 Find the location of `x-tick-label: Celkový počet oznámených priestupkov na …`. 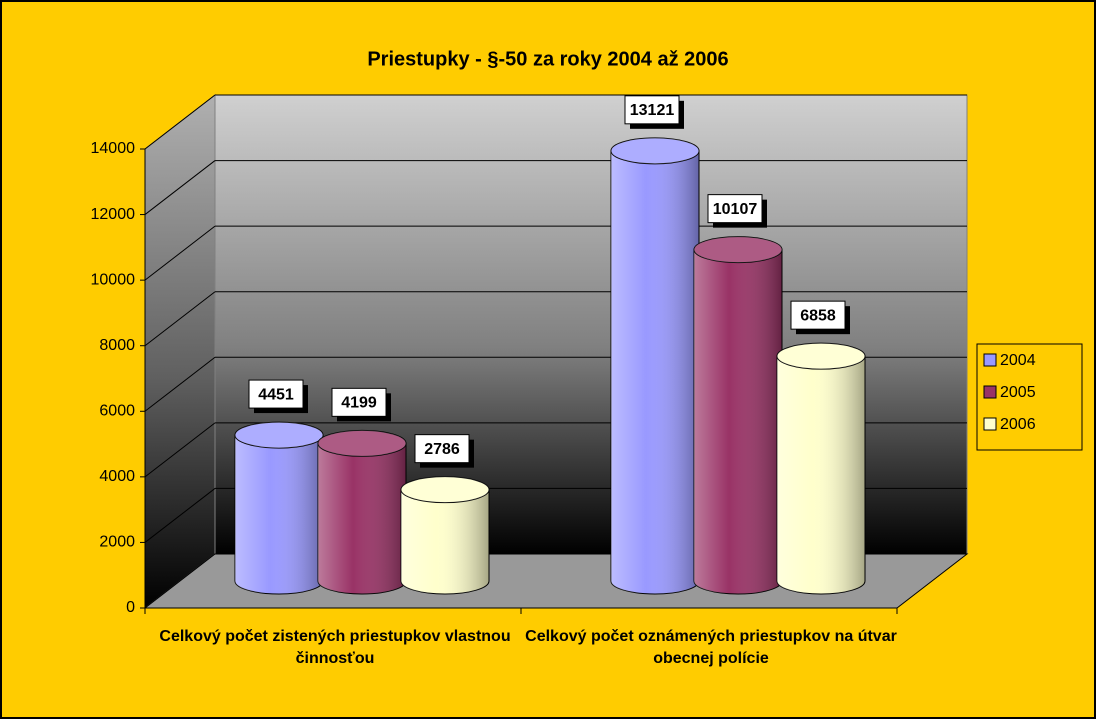

x-tick-label: Celkový počet oznámených priestupkov na … is located at coordinates (711, 647).